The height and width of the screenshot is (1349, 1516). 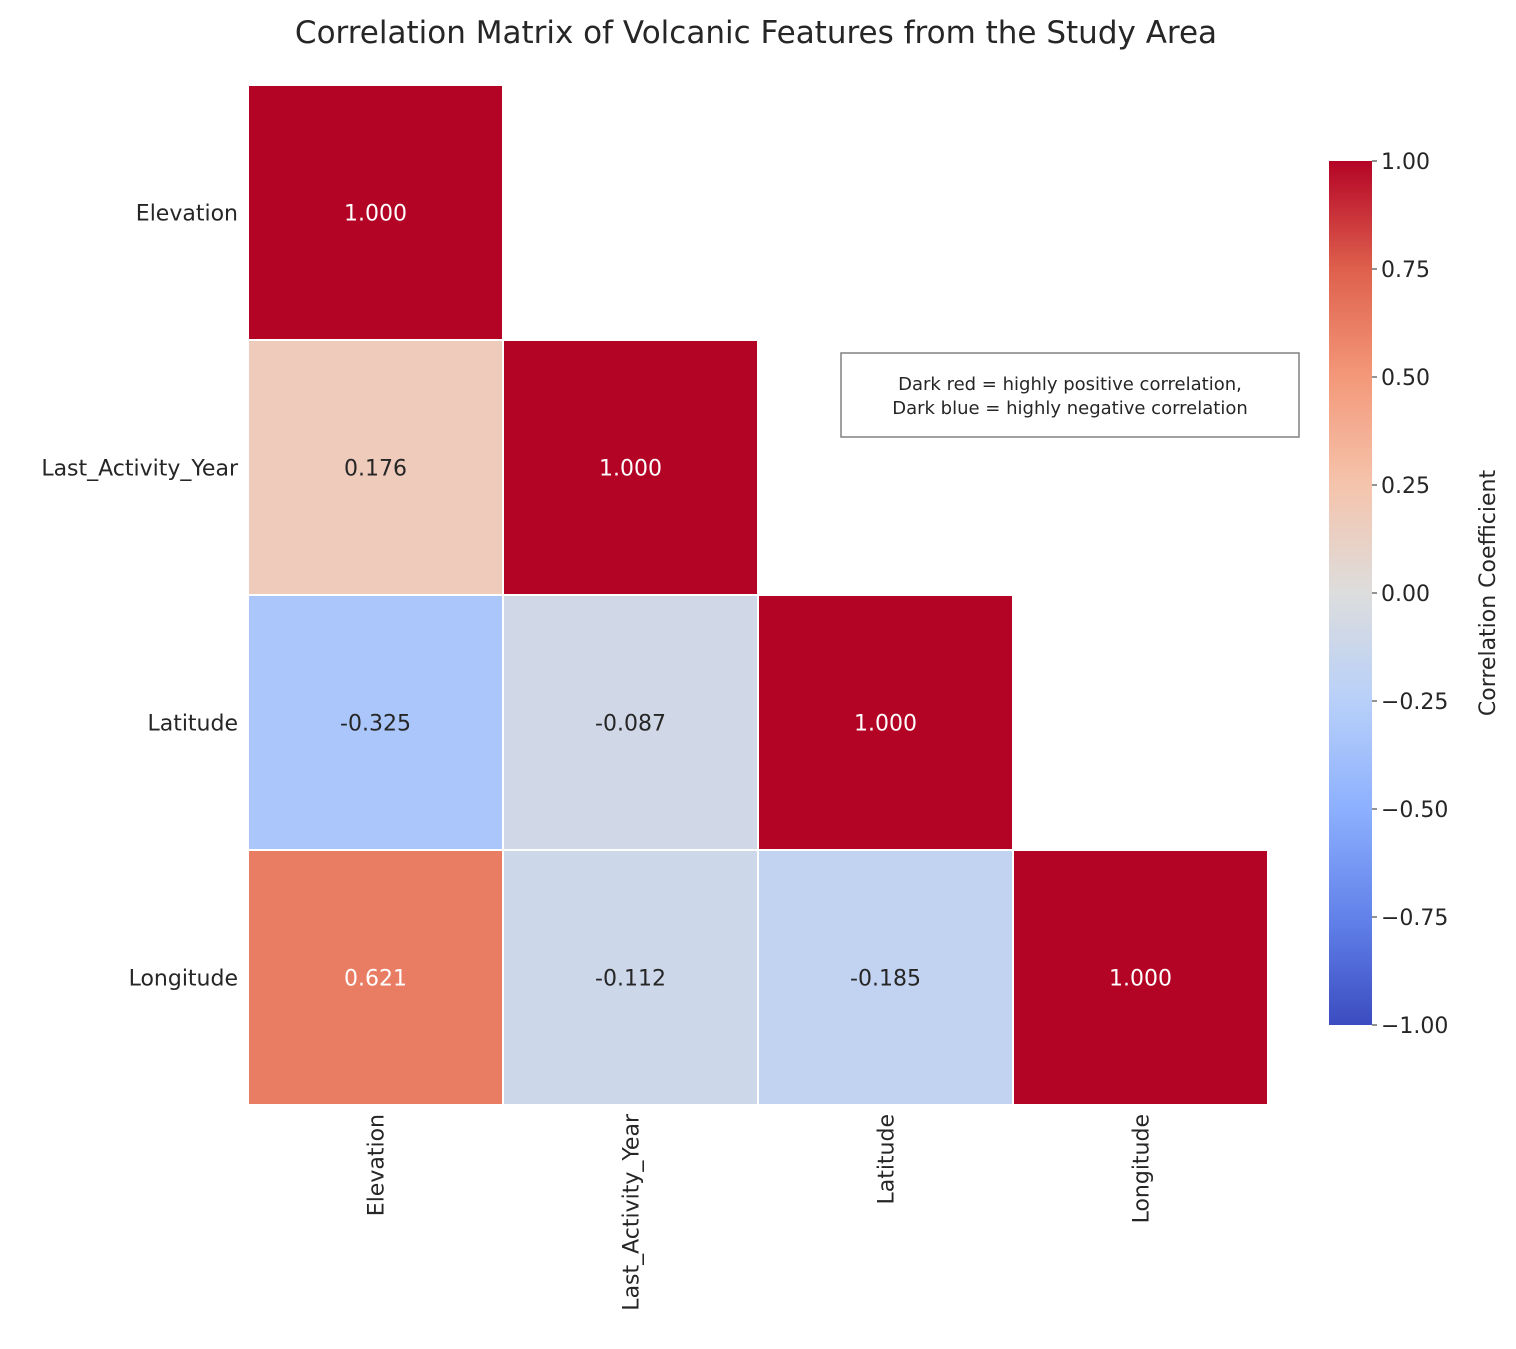 What do you see at coordinates (1405, 270) in the screenshot?
I see `colorbar-tick-label: 0.75` at bounding box center [1405, 270].